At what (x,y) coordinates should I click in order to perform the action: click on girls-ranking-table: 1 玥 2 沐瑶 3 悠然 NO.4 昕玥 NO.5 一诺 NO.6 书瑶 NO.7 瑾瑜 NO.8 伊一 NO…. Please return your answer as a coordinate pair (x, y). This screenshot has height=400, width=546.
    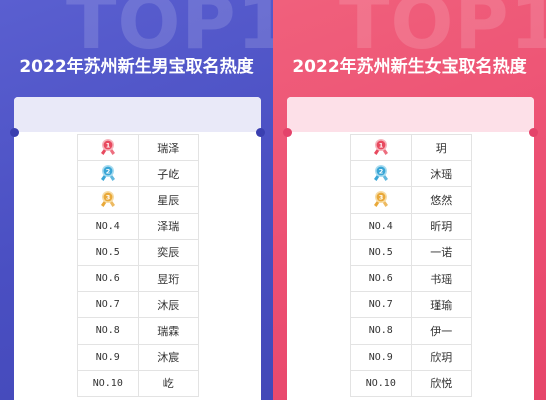
    Looking at the image, I should click on (411, 265).